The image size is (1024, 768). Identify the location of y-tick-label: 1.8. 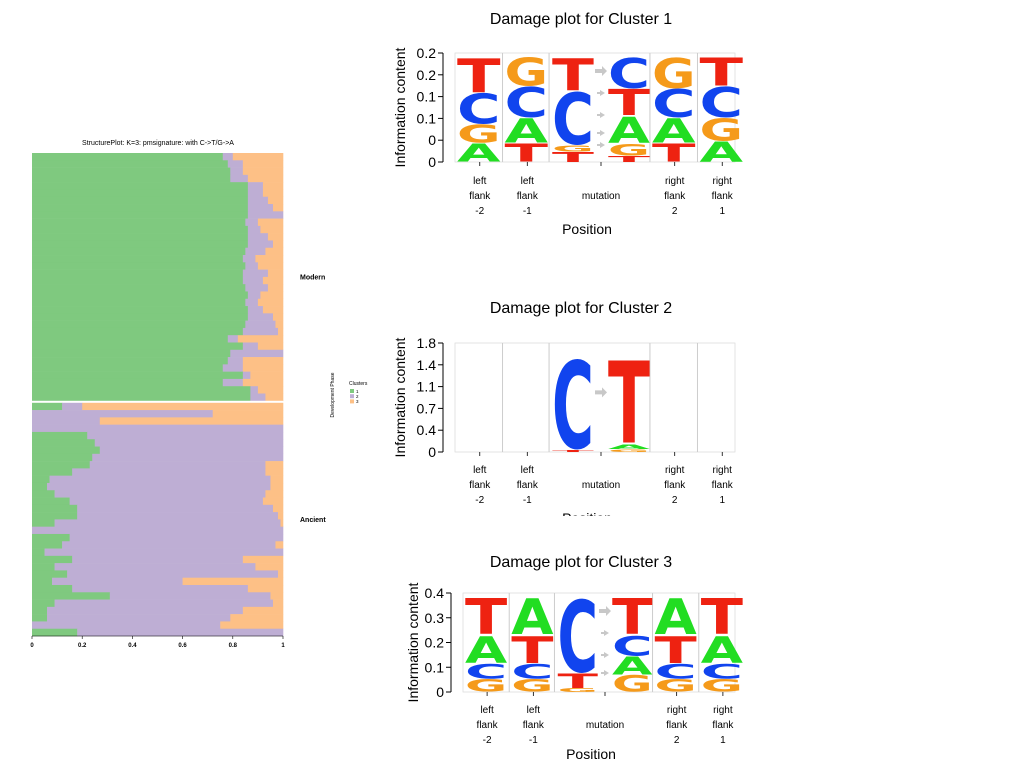
(427, 343).